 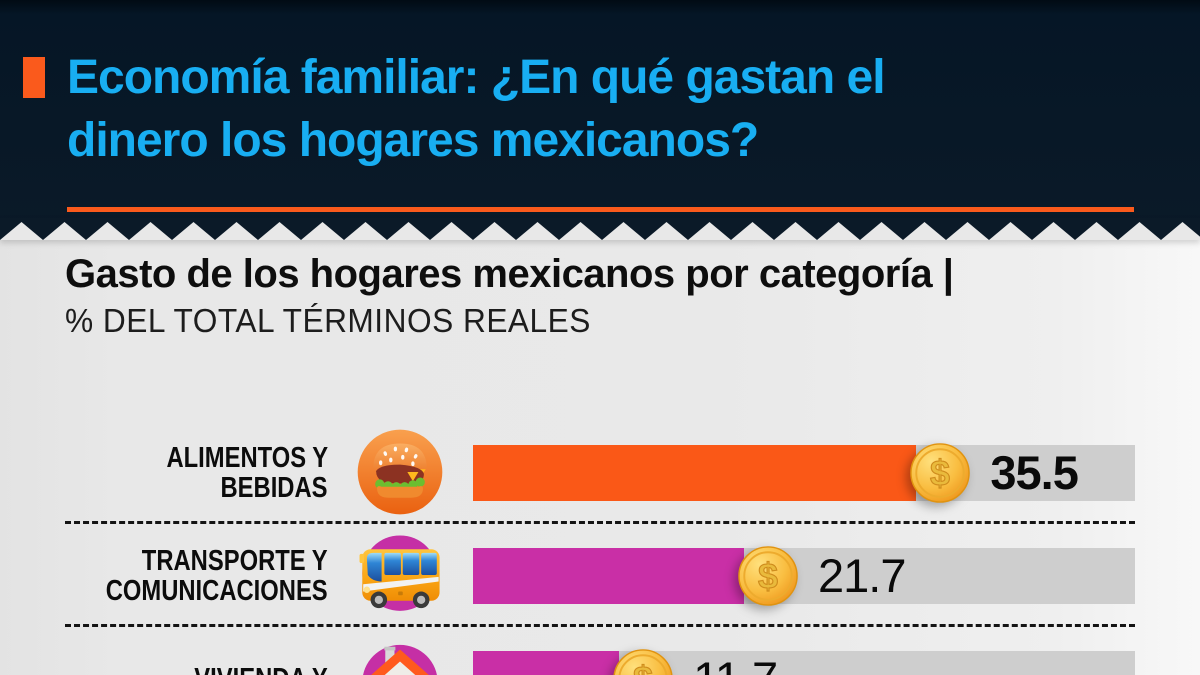 What do you see at coordinates (476, 77) in the screenshot?
I see `page-title-line1: Economía familiar: ¿En qué gastan el` at bounding box center [476, 77].